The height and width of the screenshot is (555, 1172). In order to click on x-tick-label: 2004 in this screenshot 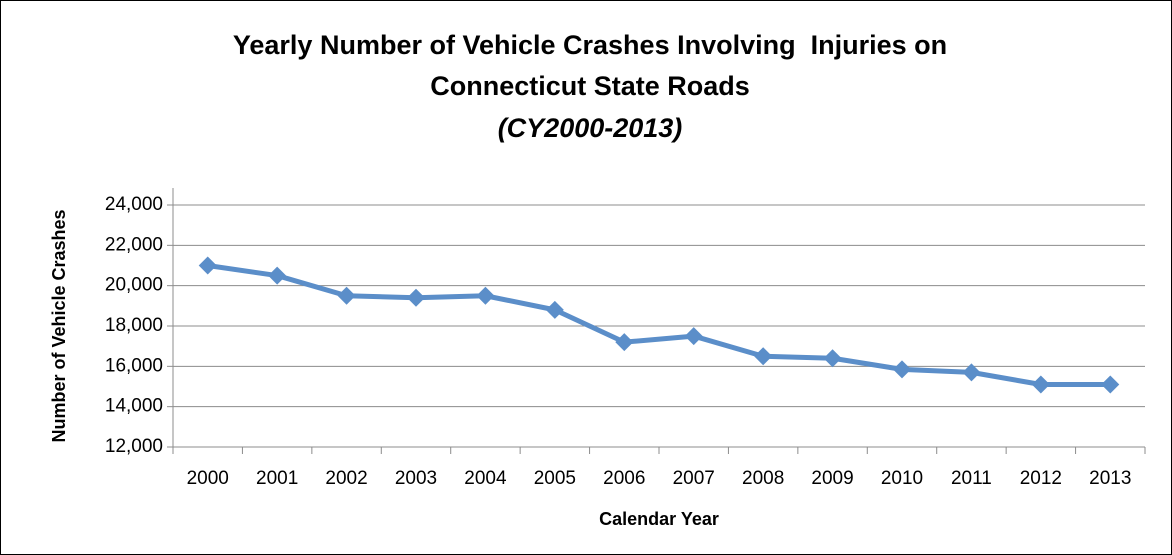, I will do `click(485, 478)`.